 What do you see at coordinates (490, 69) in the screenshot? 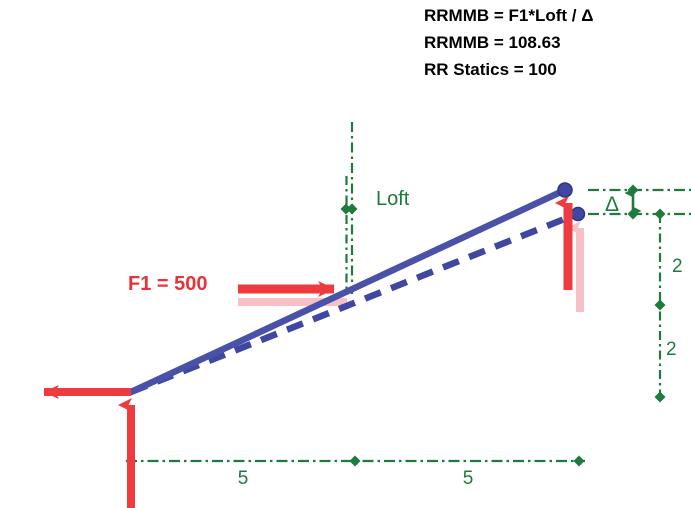
I see `formula-line-3: RR Statics = 100` at bounding box center [490, 69].